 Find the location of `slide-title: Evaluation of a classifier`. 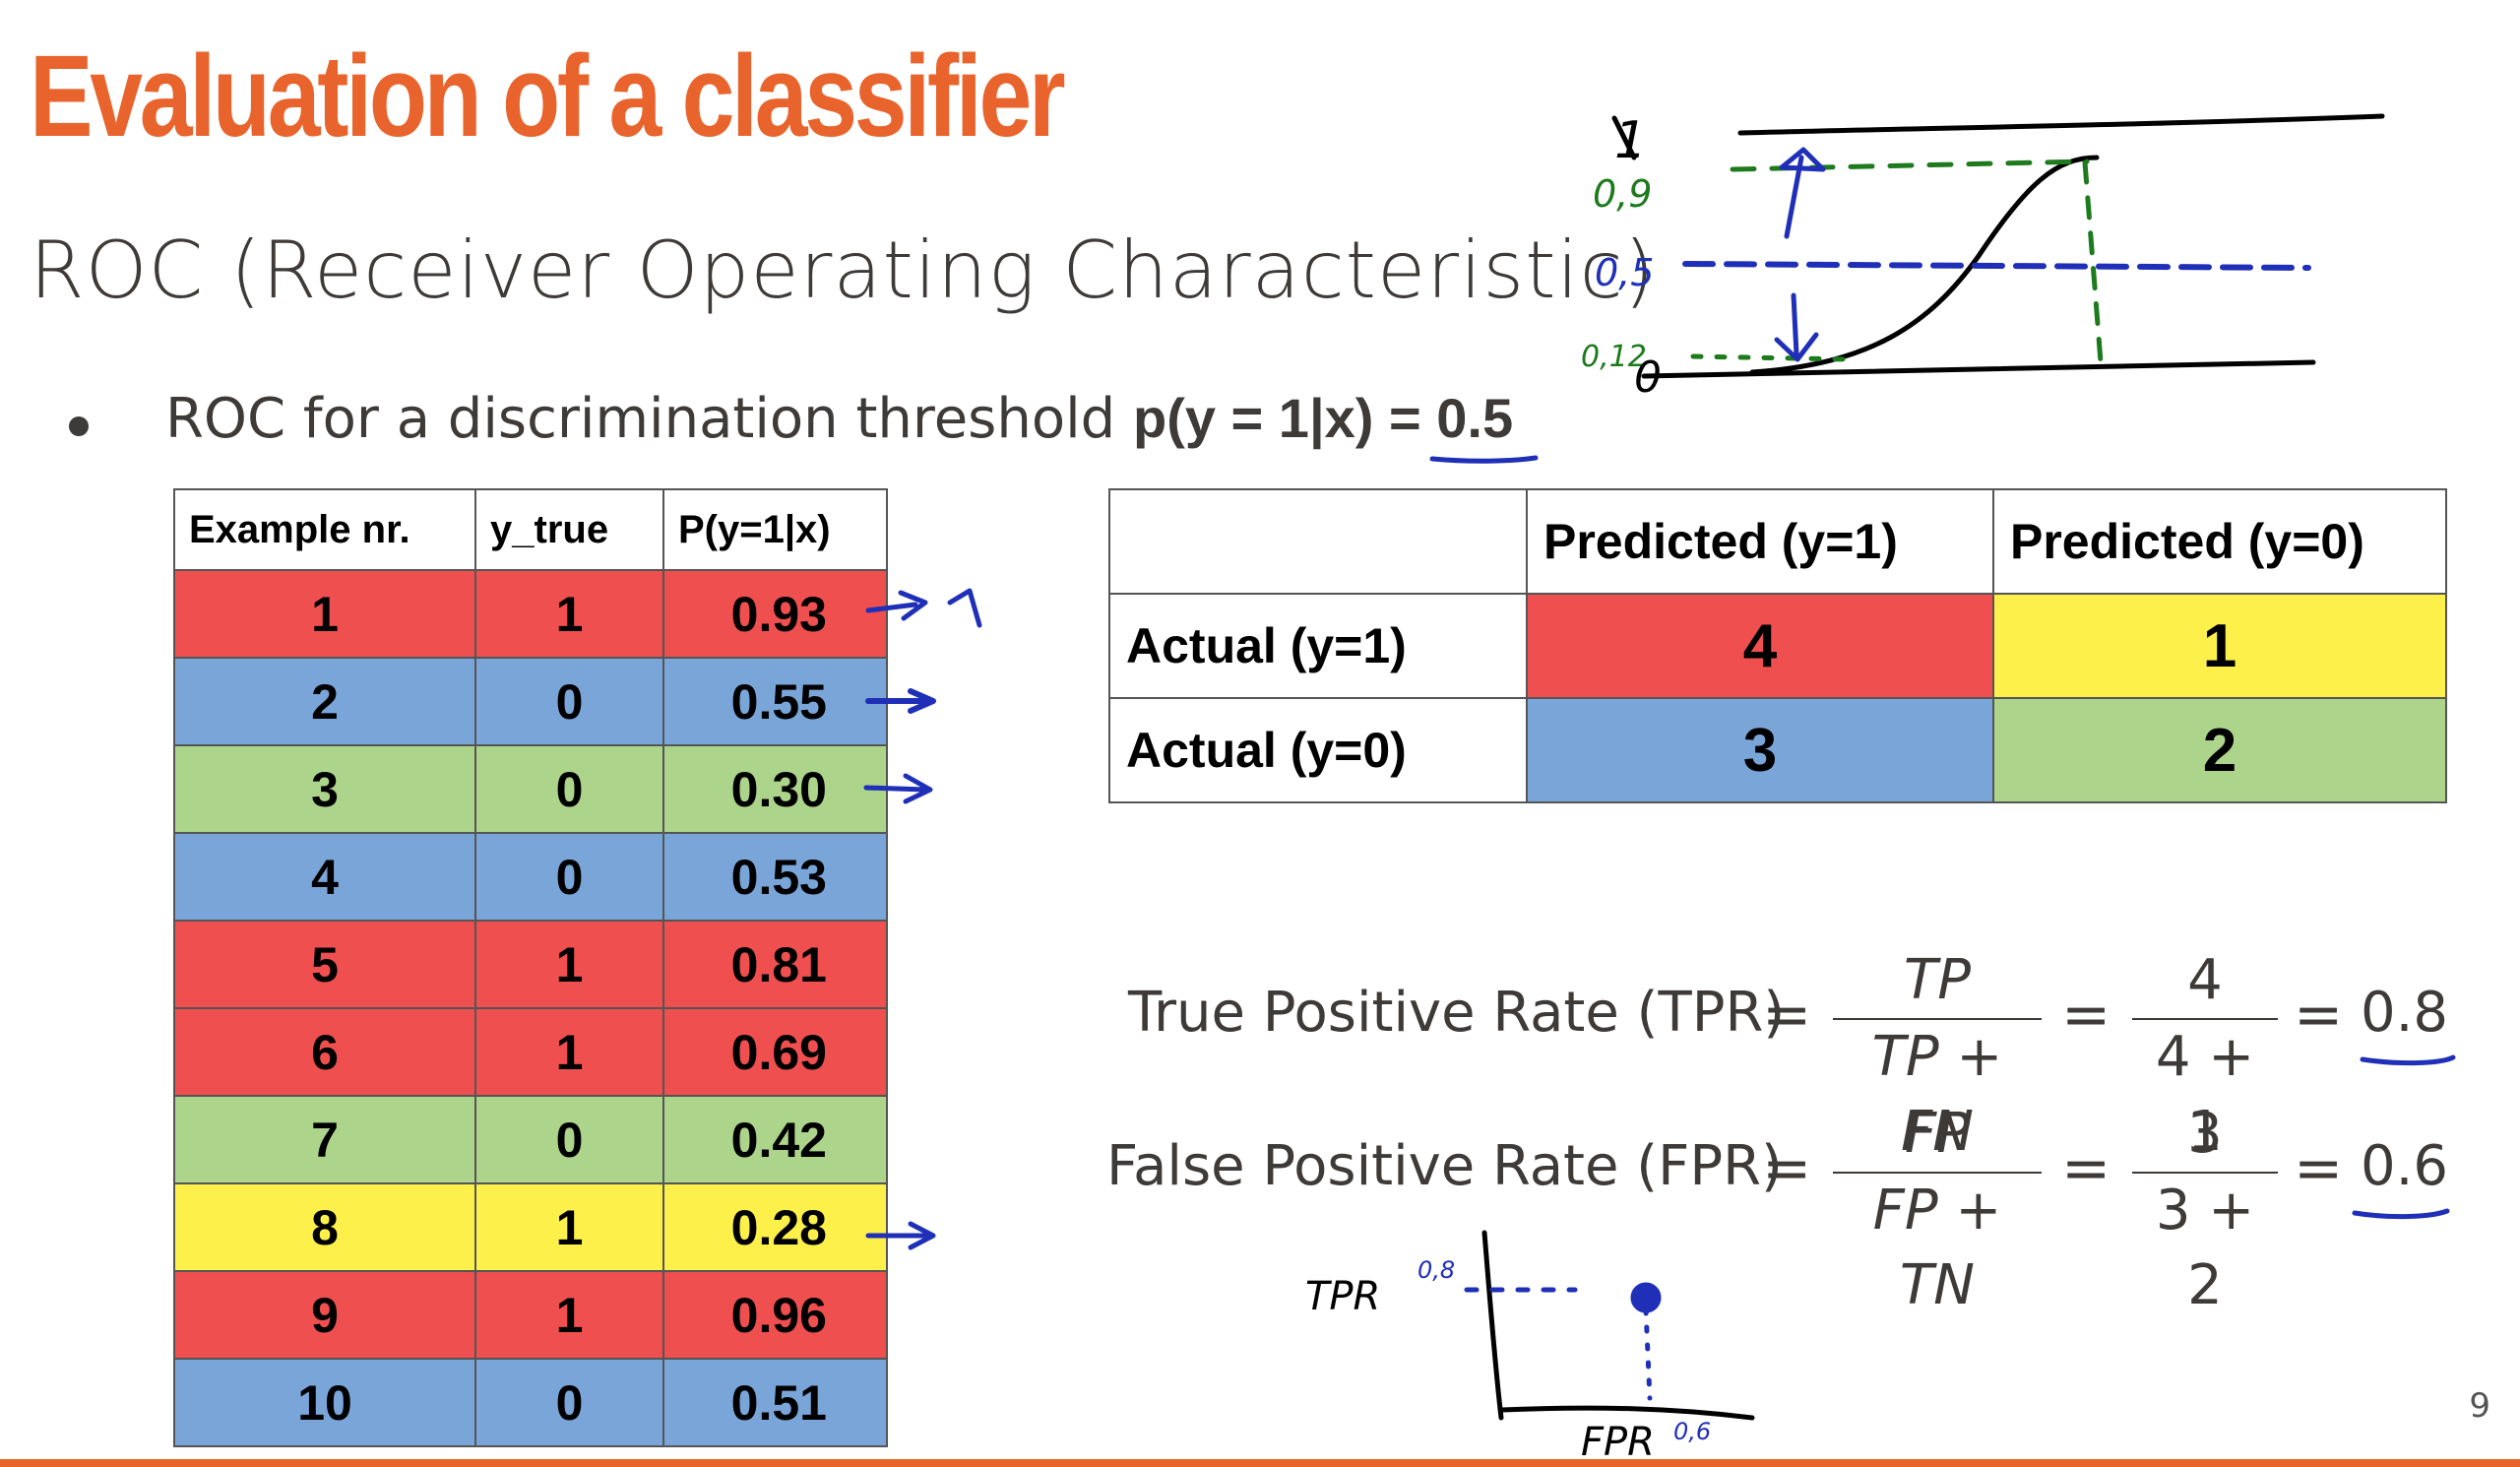

slide-title: Evaluation of a classifier is located at coordinates (548, 96).